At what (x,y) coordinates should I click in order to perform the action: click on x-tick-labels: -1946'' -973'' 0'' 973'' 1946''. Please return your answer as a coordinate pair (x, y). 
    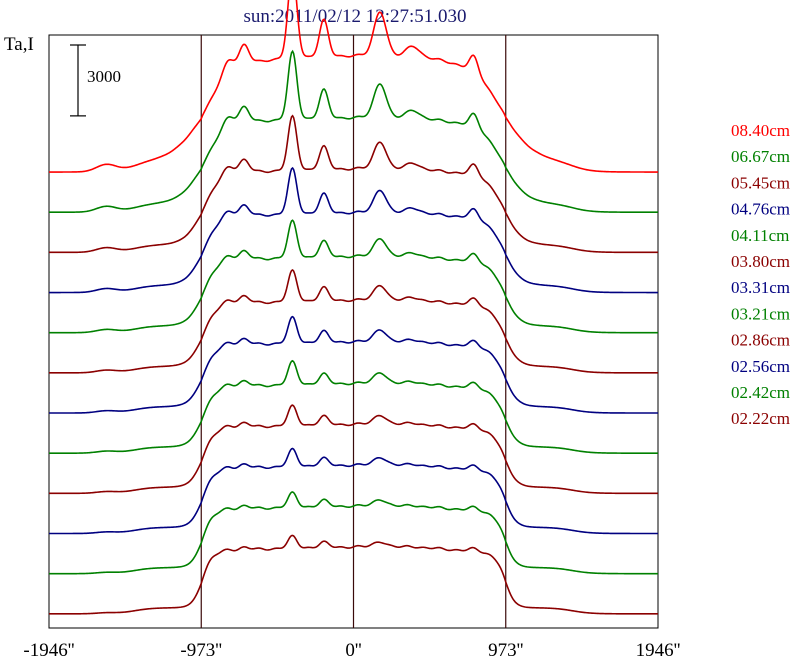
    Looking at the image, I should click on (351, 650).